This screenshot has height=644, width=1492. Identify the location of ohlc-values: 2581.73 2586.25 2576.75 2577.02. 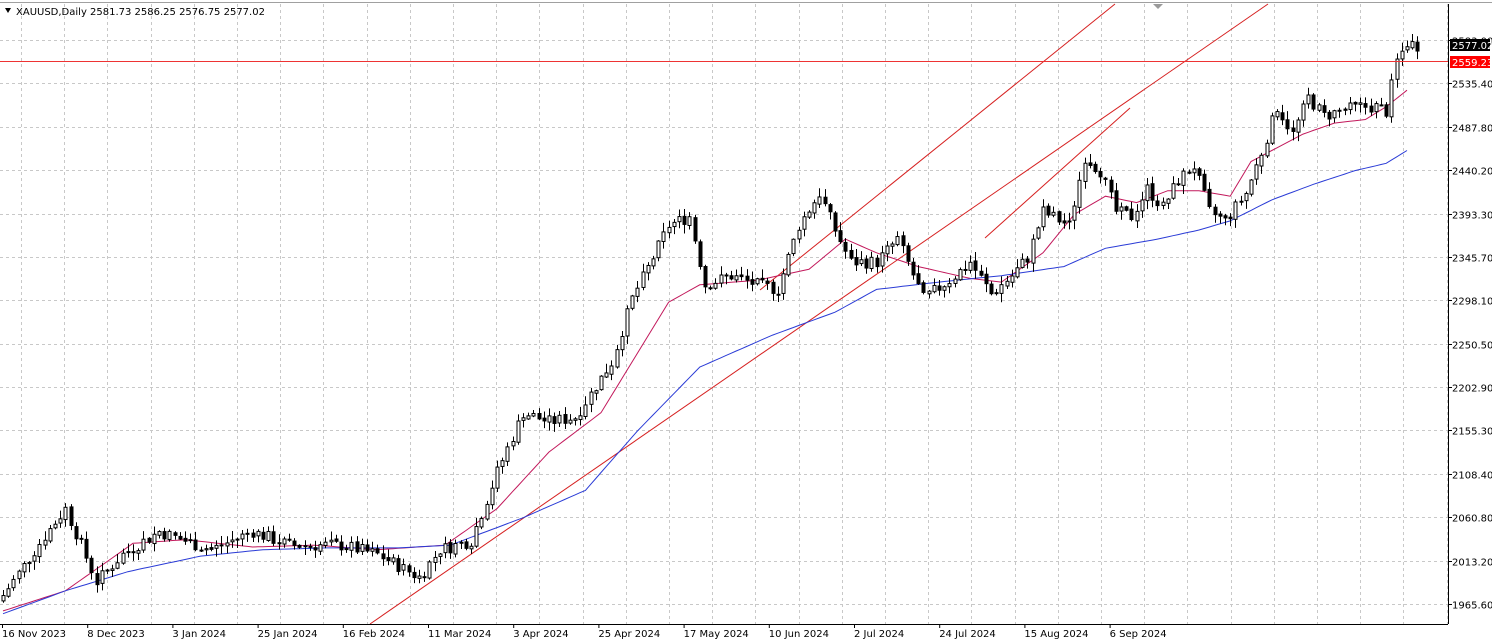
(177, 12).